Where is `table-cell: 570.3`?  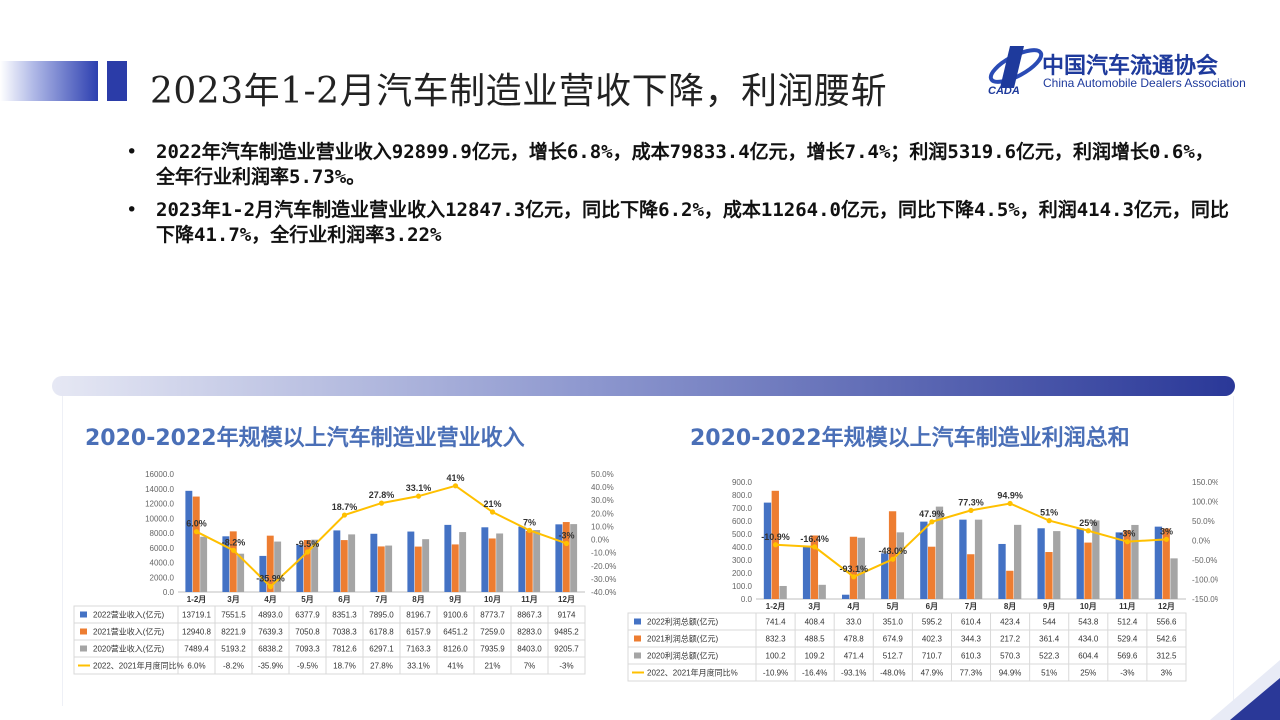
table-cell: 570.3 is located at coordinates (1010, 656).